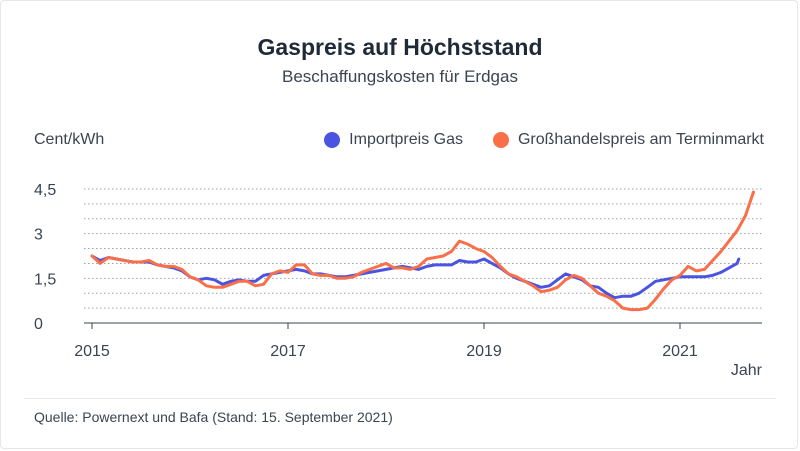 This screenshot has height=451, width=800. I want to click on series-line-importpreis, so click(415, 277).